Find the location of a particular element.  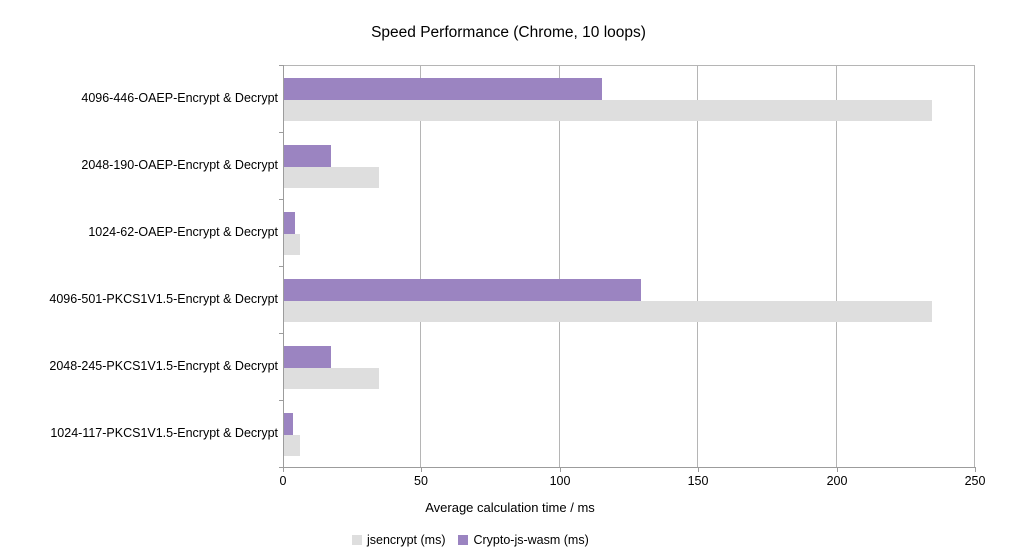

legend-label: Crypto-js-wasm (ms) is located at coordinates (531, 540).